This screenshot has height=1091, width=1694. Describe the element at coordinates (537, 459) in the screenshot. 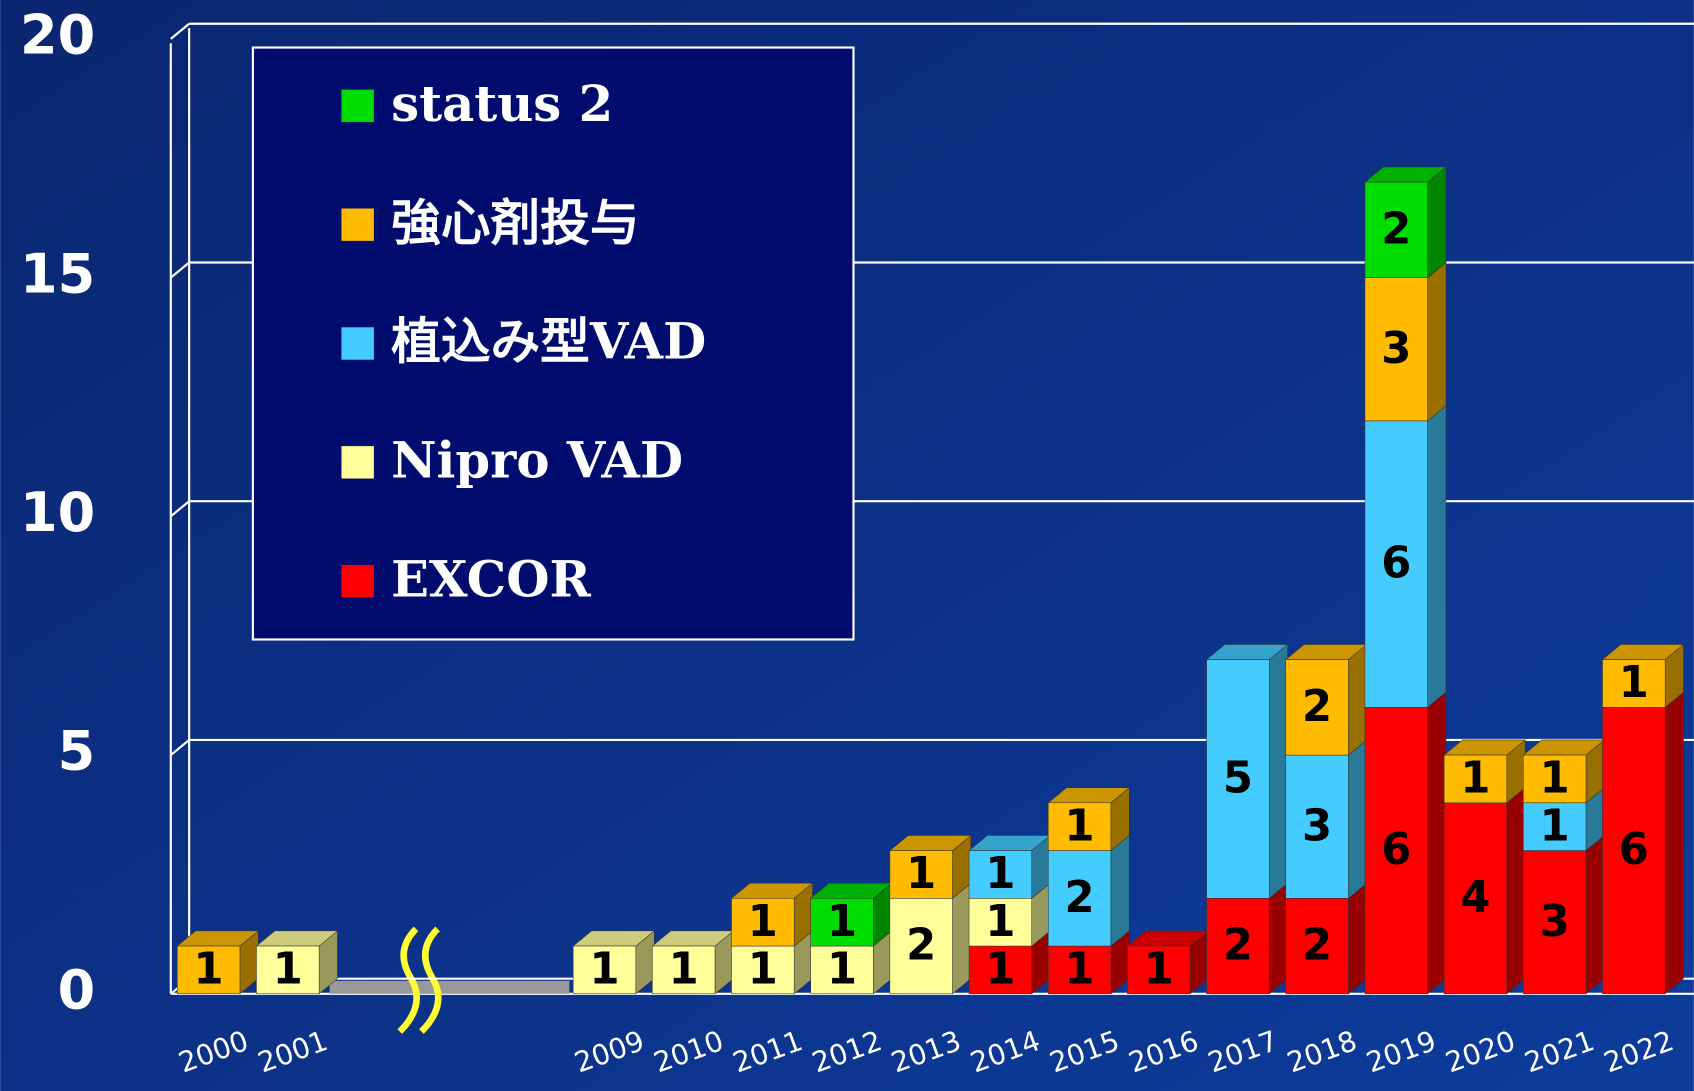

I see `legend-label: Nipro VAD` at that location.